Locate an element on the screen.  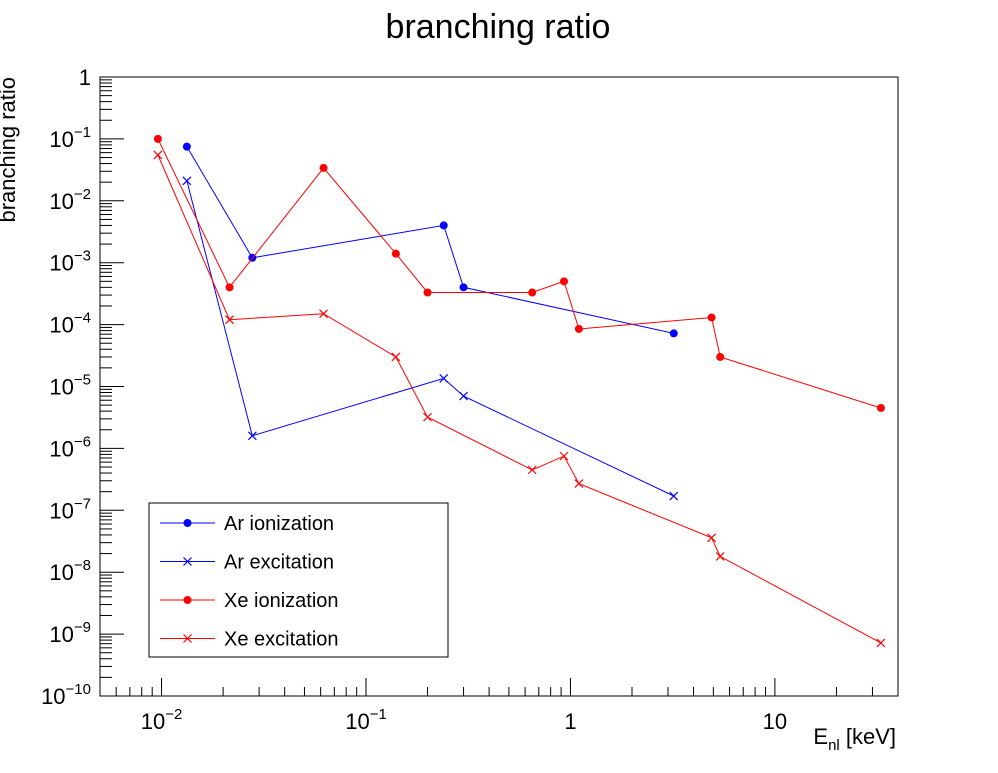
x-tick-label: 10 is located at coordinates (775, 721).